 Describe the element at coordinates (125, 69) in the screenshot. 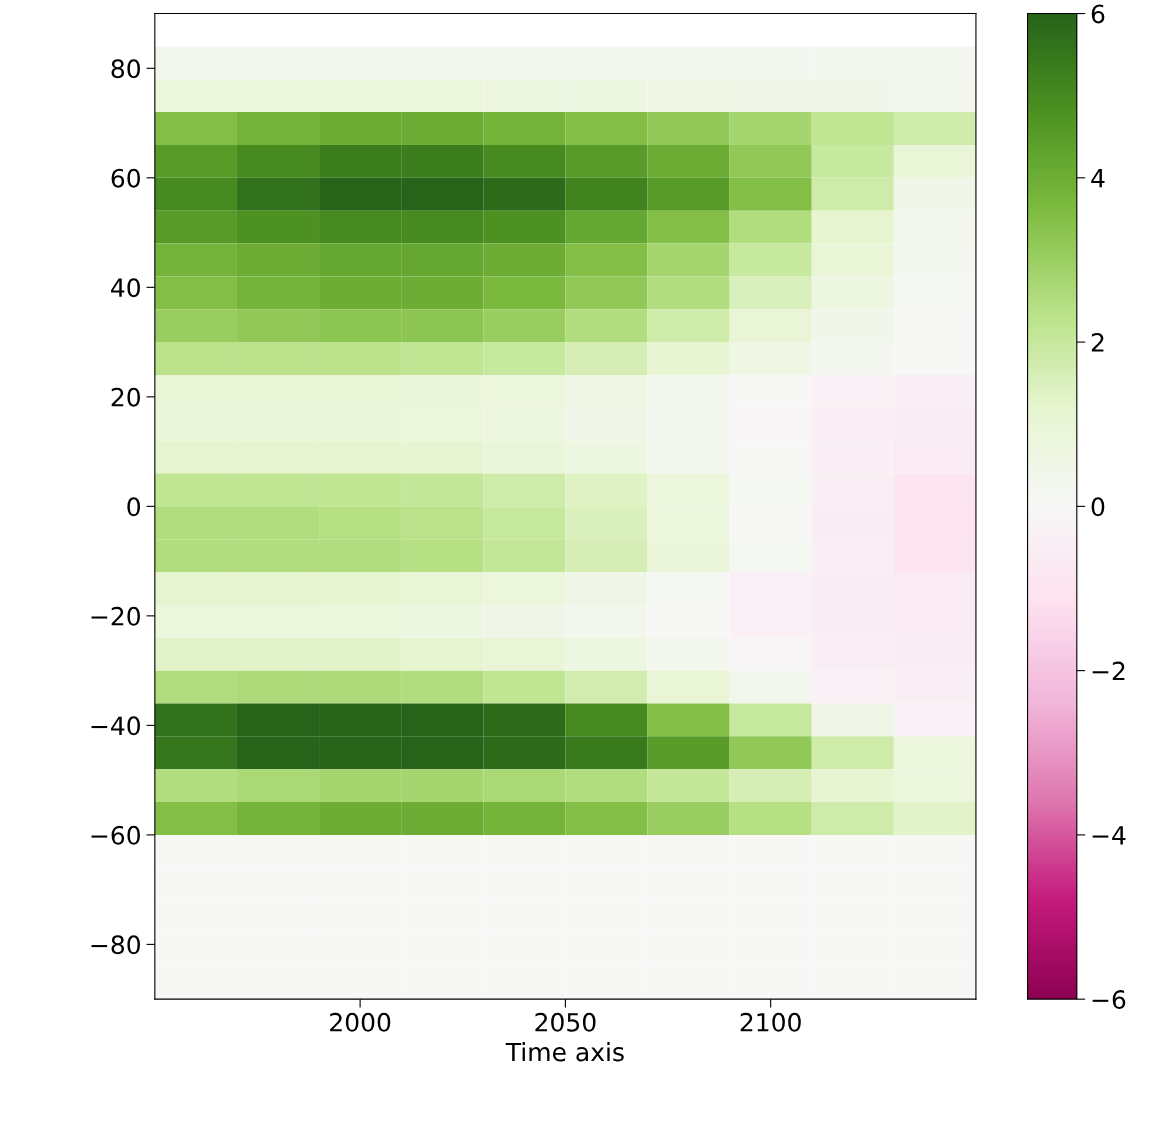

I see `y-tick-label: 80` at that location.